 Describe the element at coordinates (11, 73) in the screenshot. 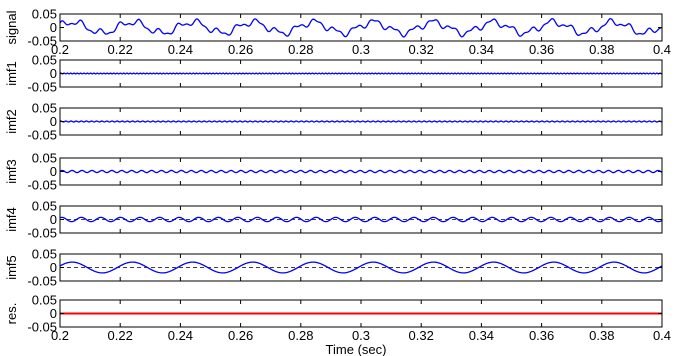

I see `y-axis-label: imf1` at that location.